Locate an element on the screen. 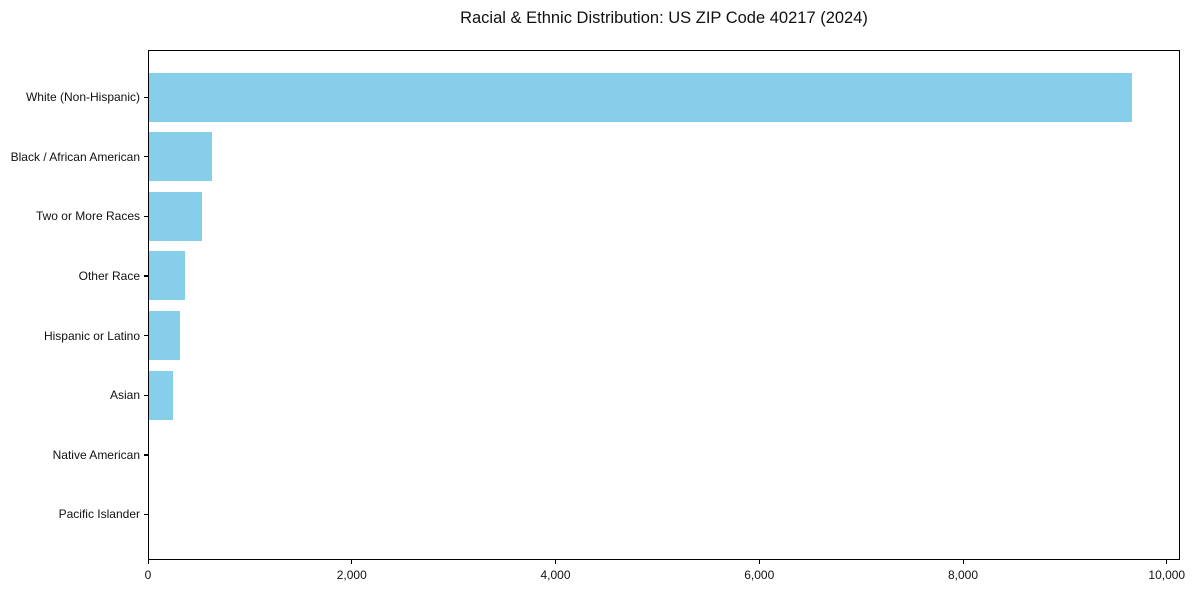 This screenshot has height=600, width=1200. x-tick-label: 0 is located at coordinates (148, 575).